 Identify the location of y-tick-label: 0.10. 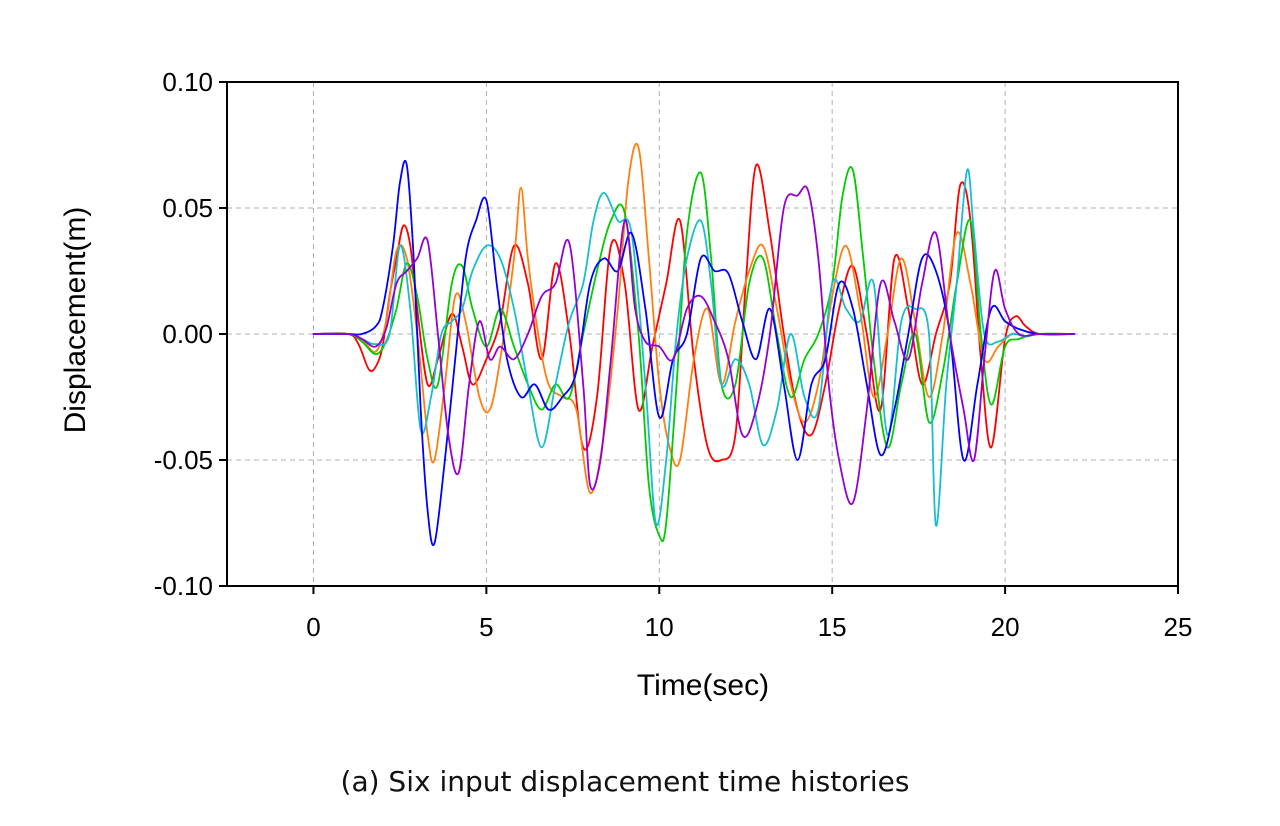
(187, 82).